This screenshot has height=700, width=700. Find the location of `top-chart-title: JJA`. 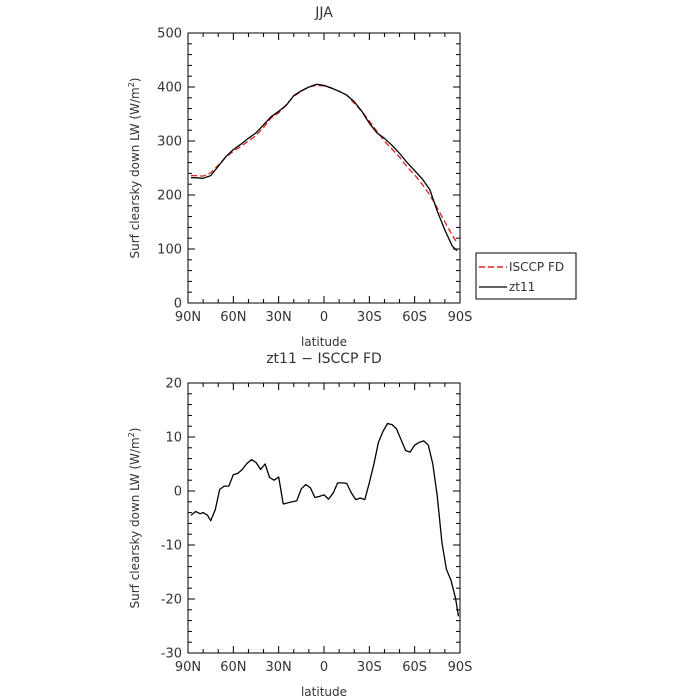

top-chart-title: JJA is located at coordinates (323, 13).